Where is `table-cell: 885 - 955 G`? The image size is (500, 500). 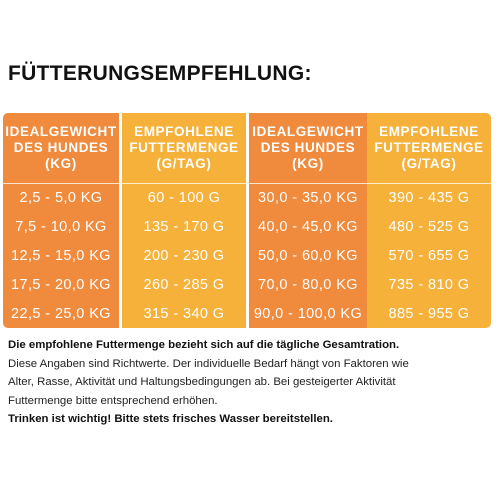 table-cell: 885 - 955 G is located at coordinates (429, 313).